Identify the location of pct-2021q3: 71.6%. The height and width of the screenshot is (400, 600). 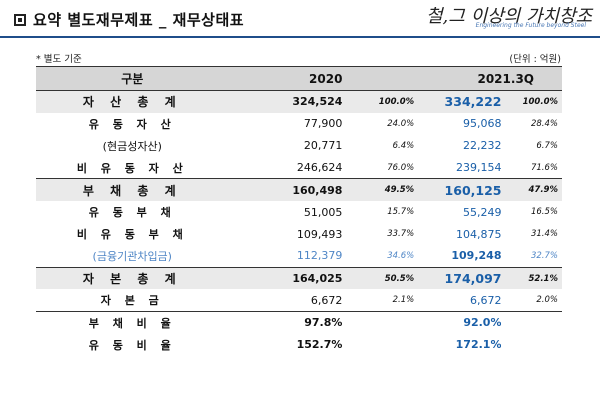
(531, 168).